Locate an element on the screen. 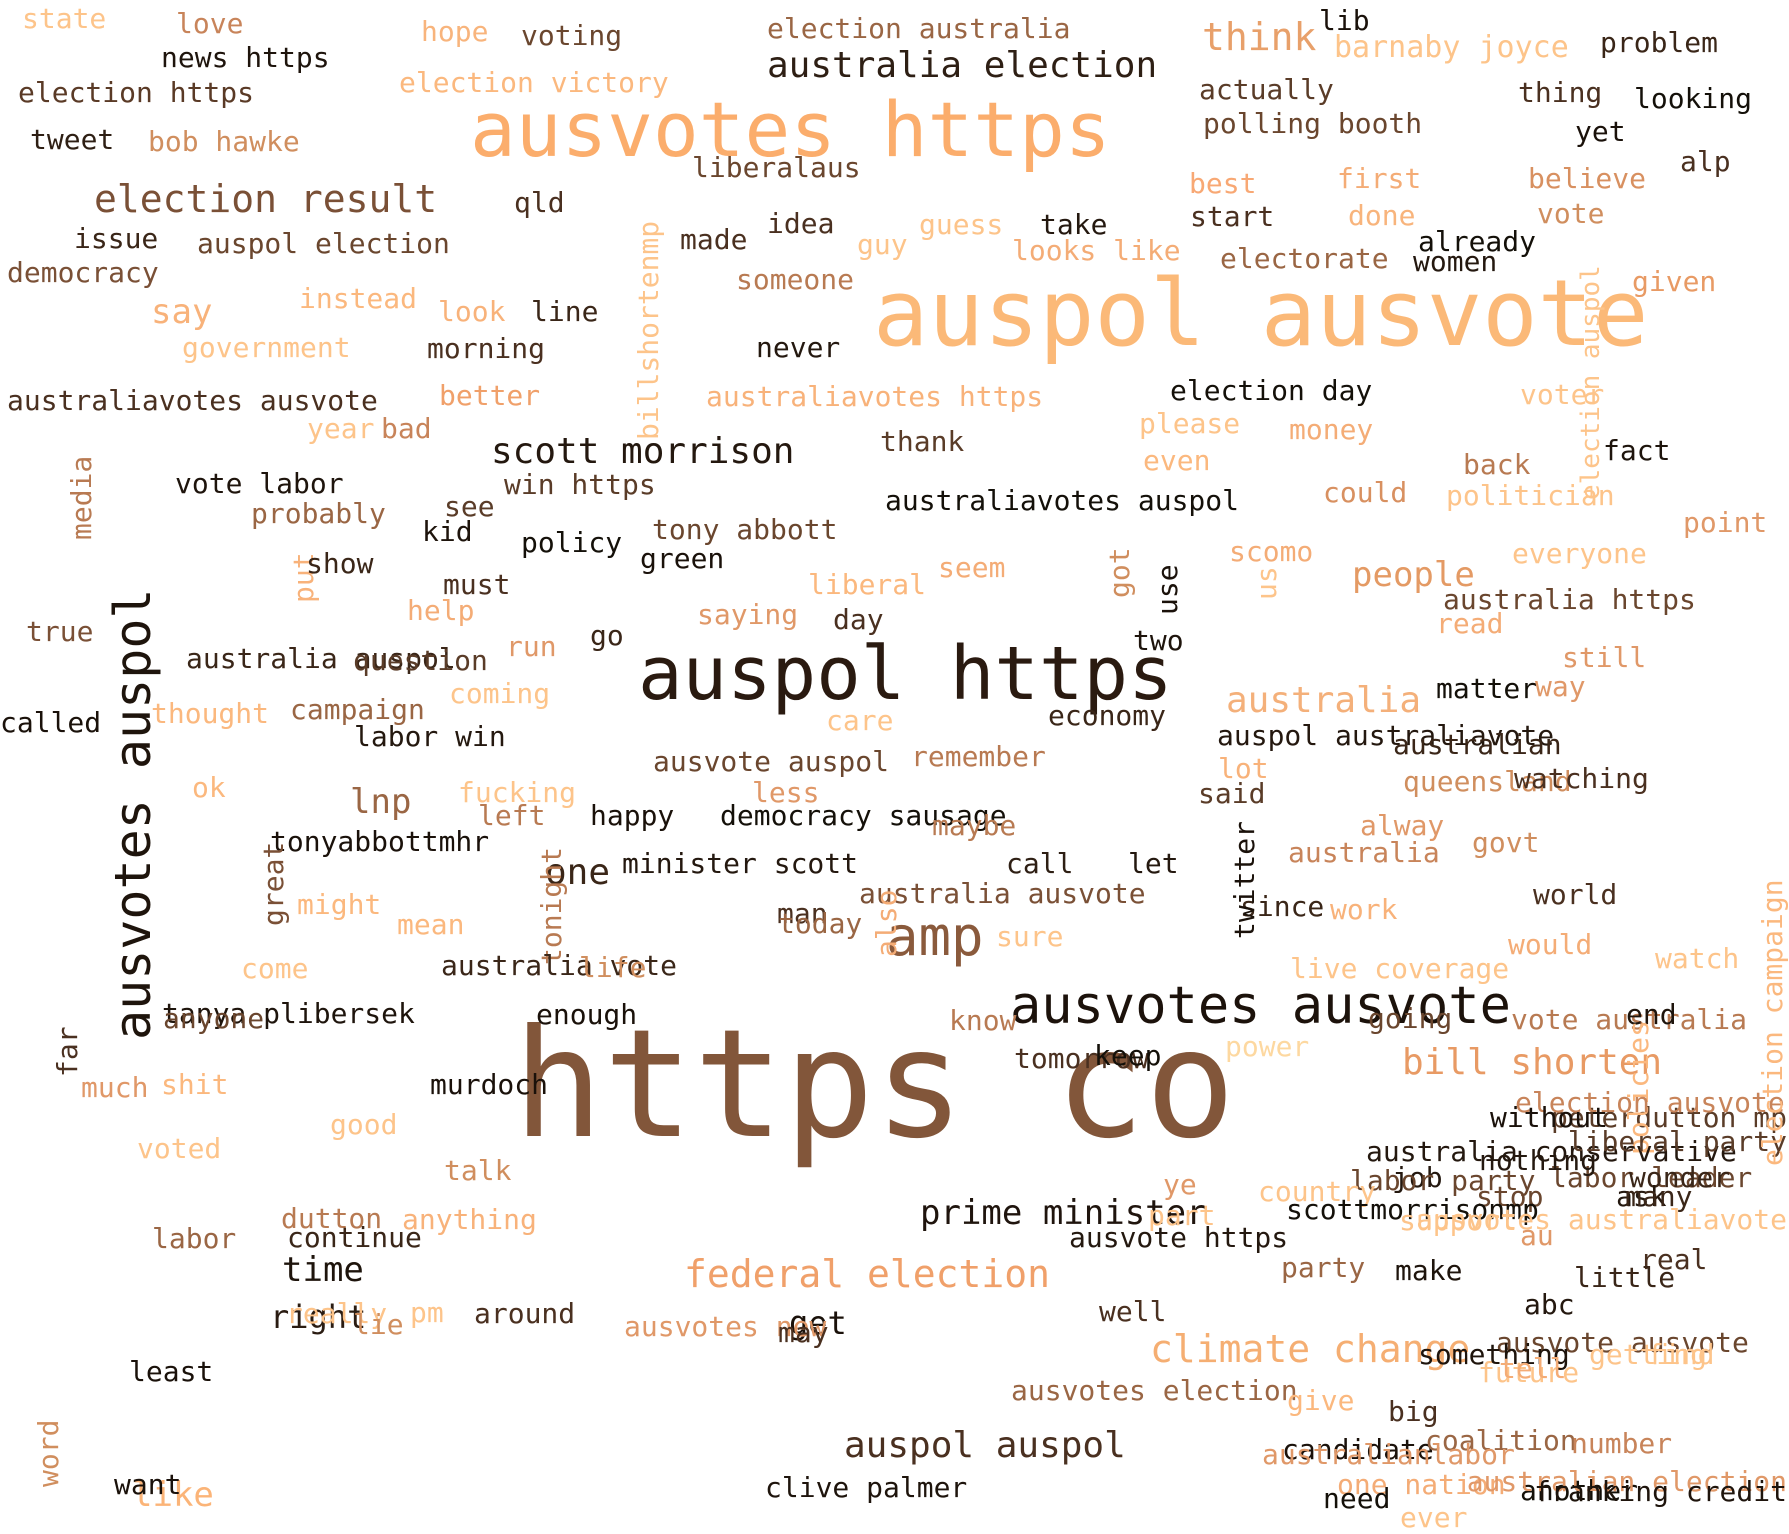  word-must: must is located at coordinates (477, 584).